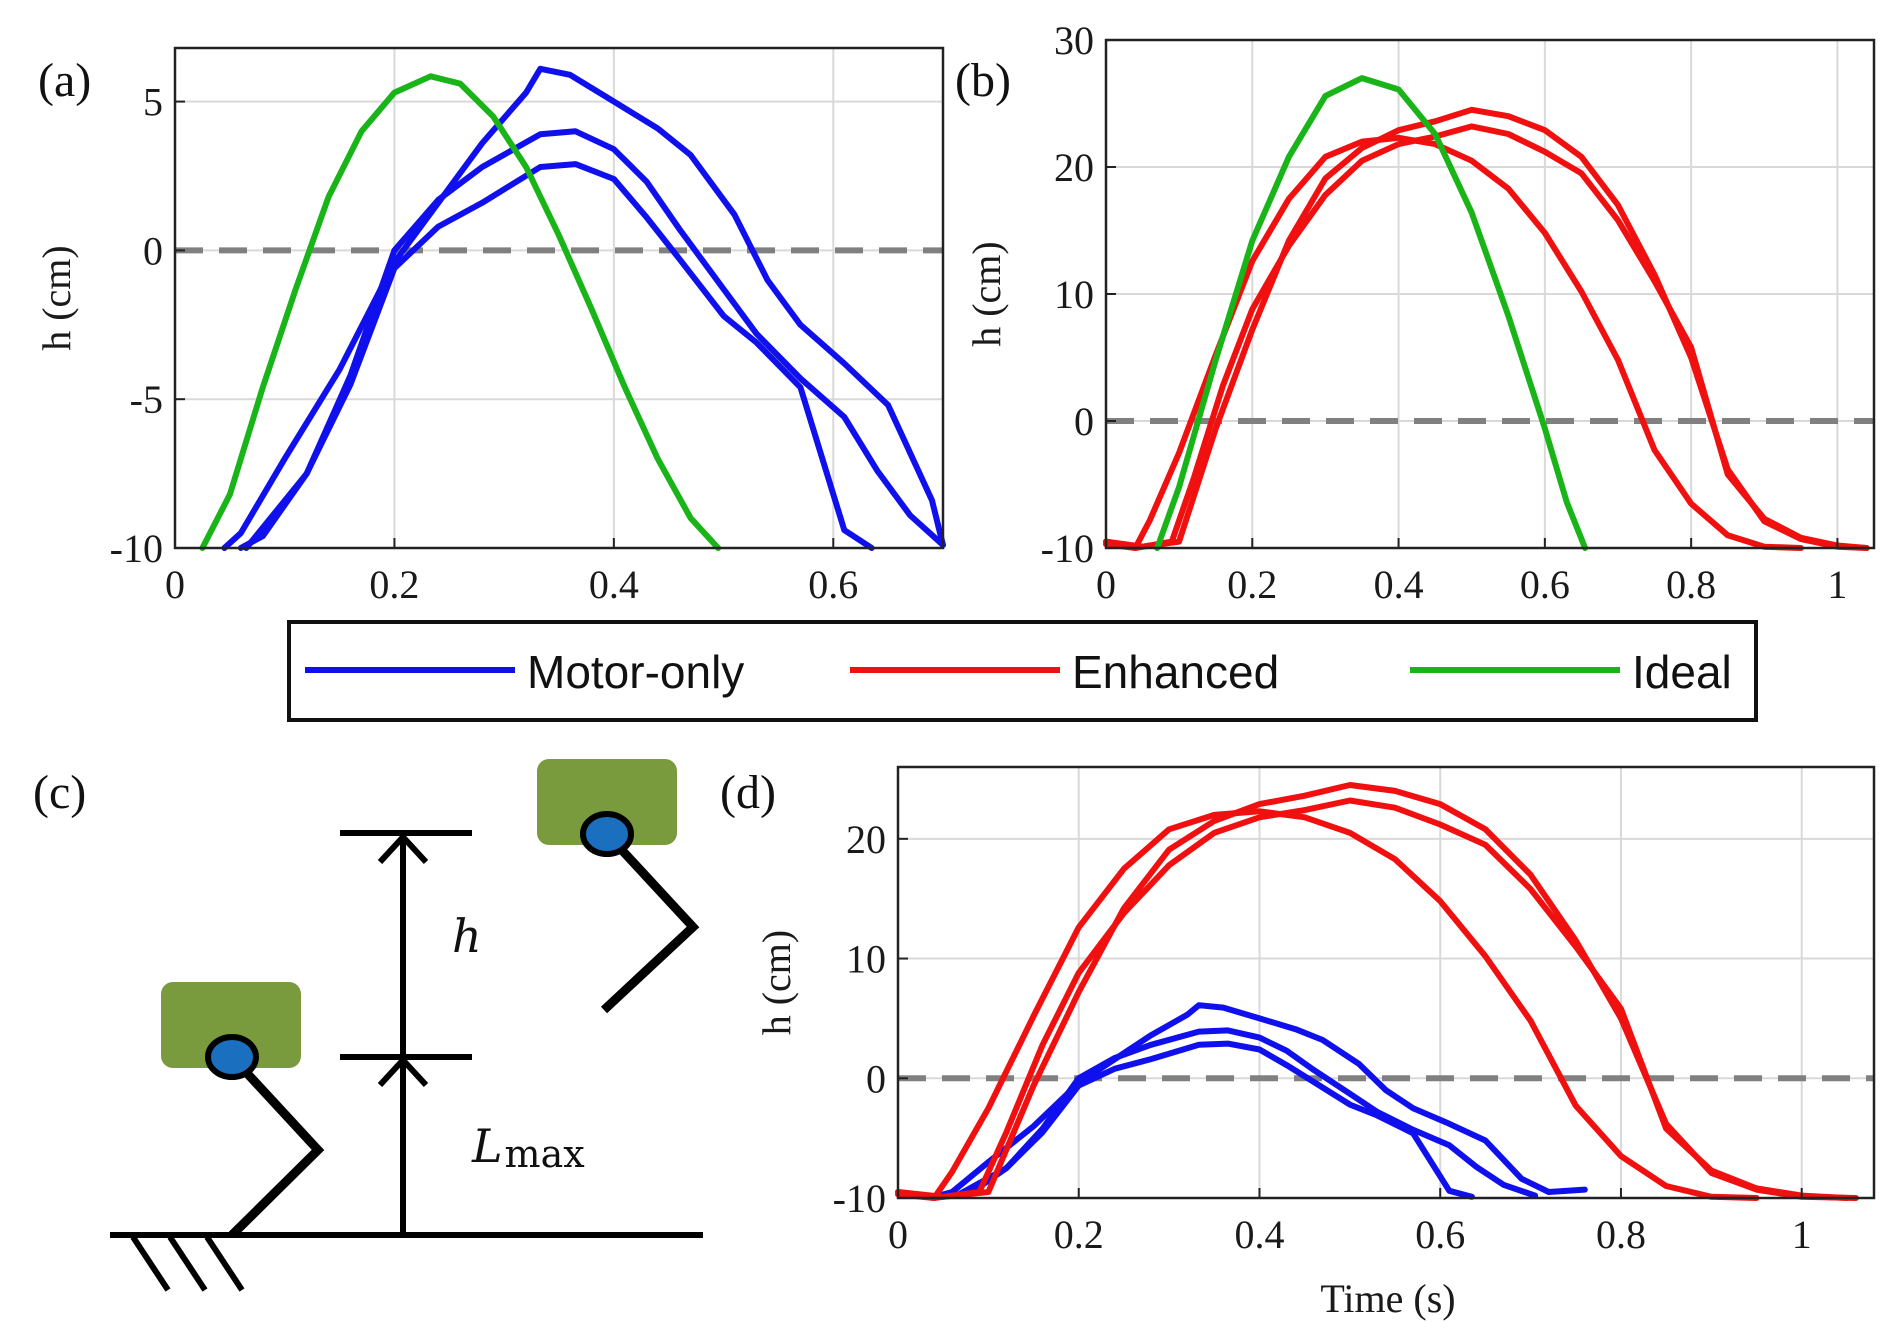 The image size is (1900, 1333). I want to click on panel-a-label: (a), so click(64, 80).